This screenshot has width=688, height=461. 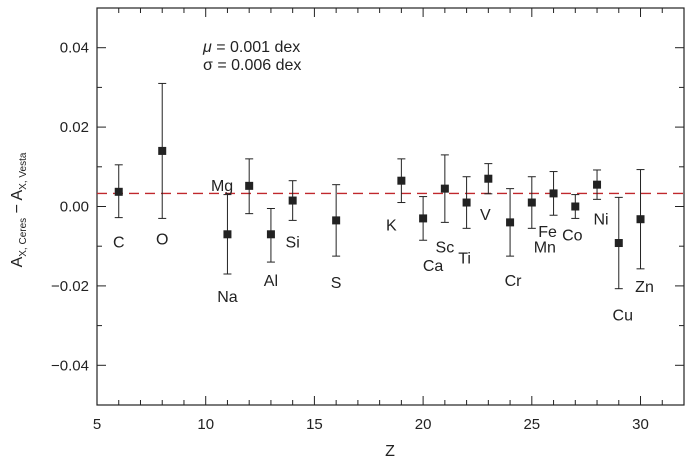 What do you see at coordinates (70, 286) in the screenshot?
I see `y-tick-label: −0.02` at bounding box center [70, 286].